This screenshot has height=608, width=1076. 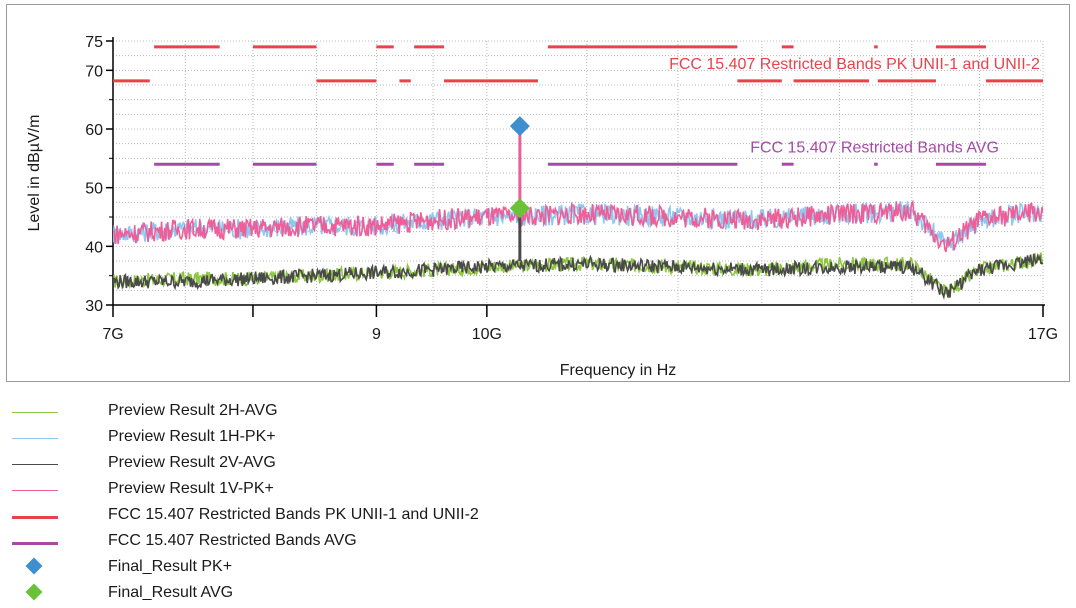 I want to click on legend-item: Preview Result 1H-PK+, so click(x=350, y=439).